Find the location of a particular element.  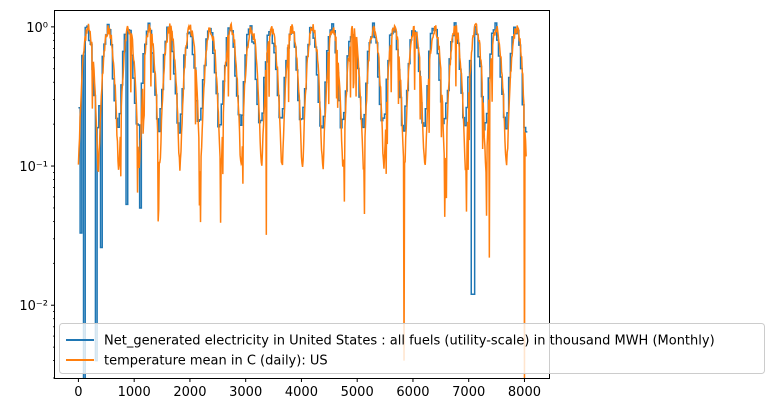

y-axis: 10⁻² 10⁻¹ 10⁰ is located at coordinates (37, 200).